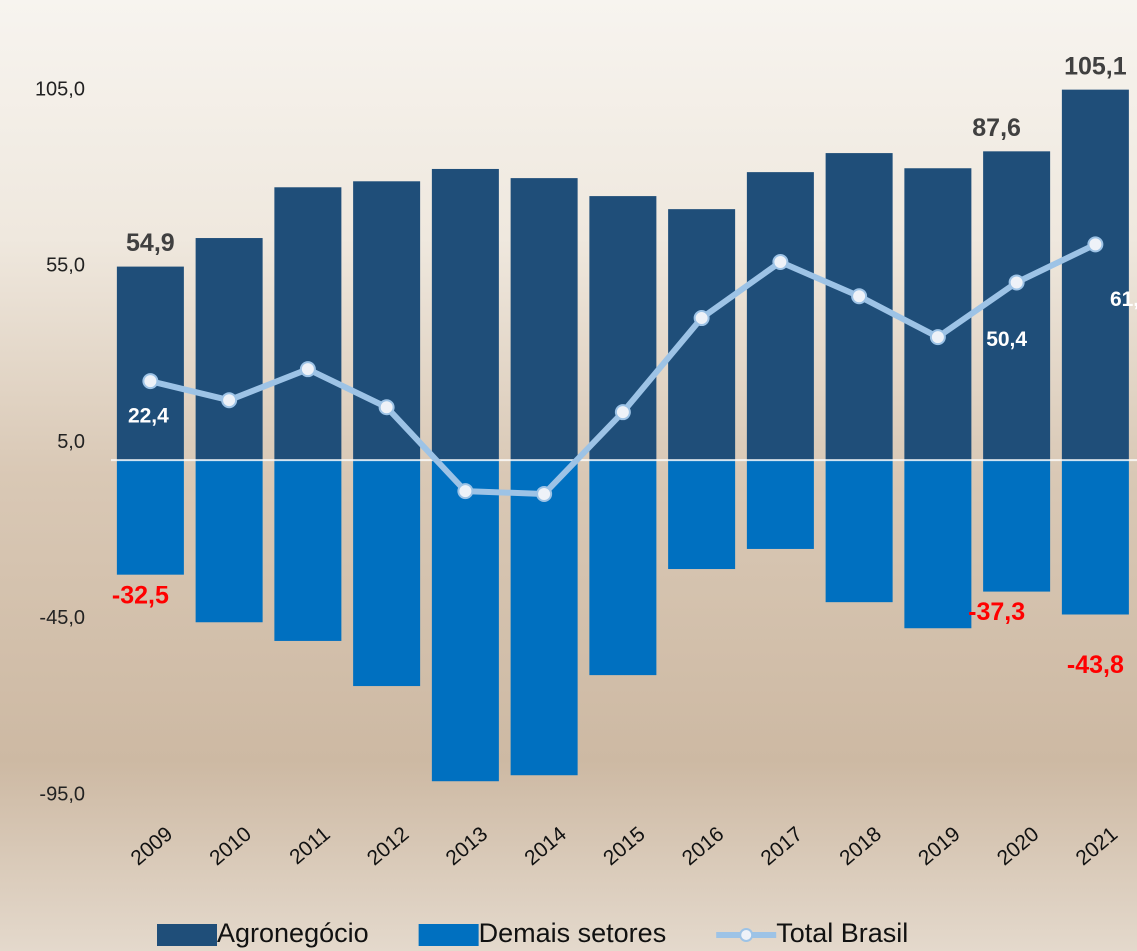 This screenshot has height=951, width=1137. What do you see at coordinates (140, 595) in the screenshot?
I see `data-label: -32,5` at bounding box center [140, 595].